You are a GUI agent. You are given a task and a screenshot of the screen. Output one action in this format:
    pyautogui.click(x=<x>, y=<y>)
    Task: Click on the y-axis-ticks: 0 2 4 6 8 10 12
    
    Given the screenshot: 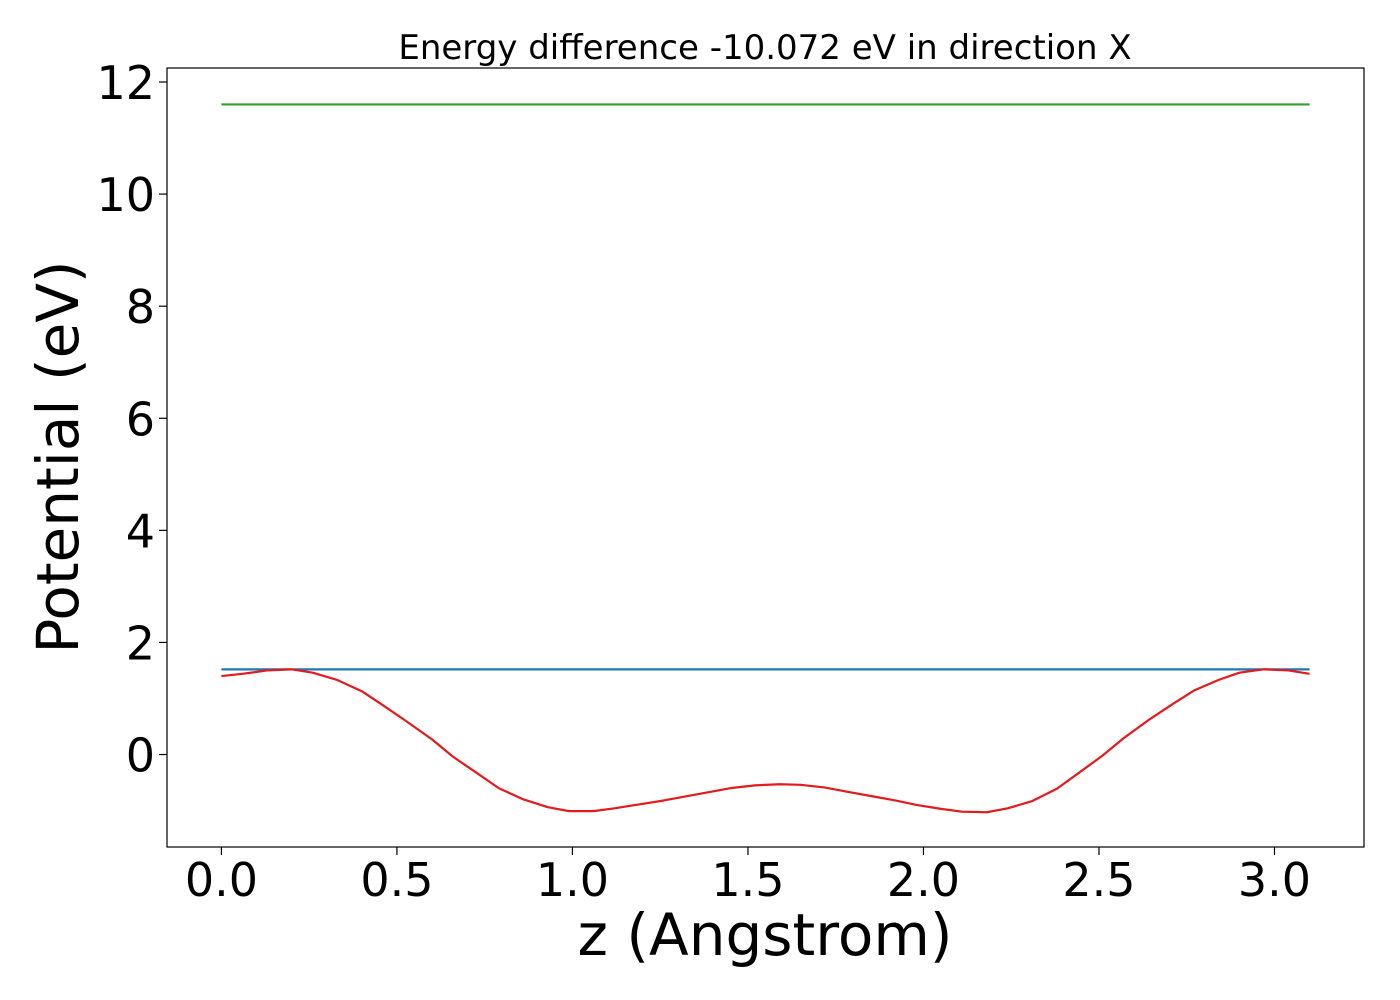 What is the action you would take?
    pyautogui.click(x=131, y=419)
    